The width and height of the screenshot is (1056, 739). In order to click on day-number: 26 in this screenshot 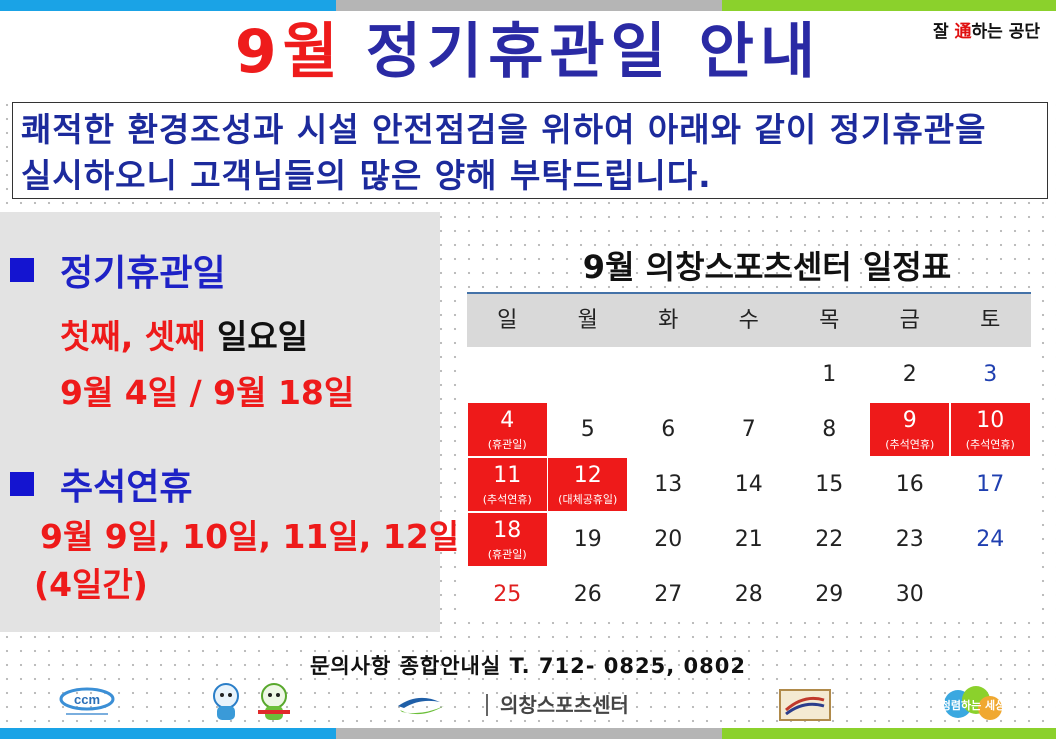, I will do `click(587, 594)`.